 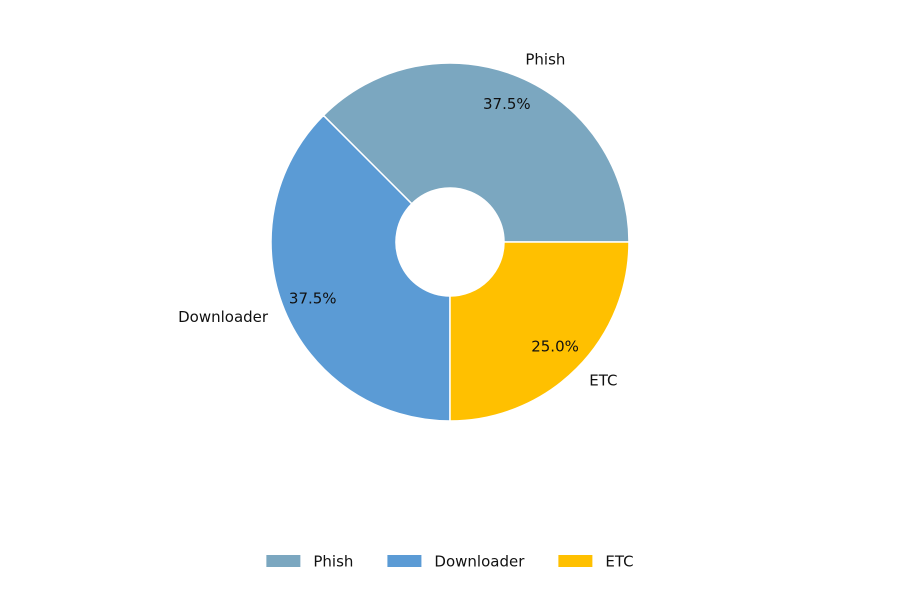 What do you see at coordinates (223, 317) in the screenshot?
I see `slice-label: Downloader` at bounding box center [223, 317].